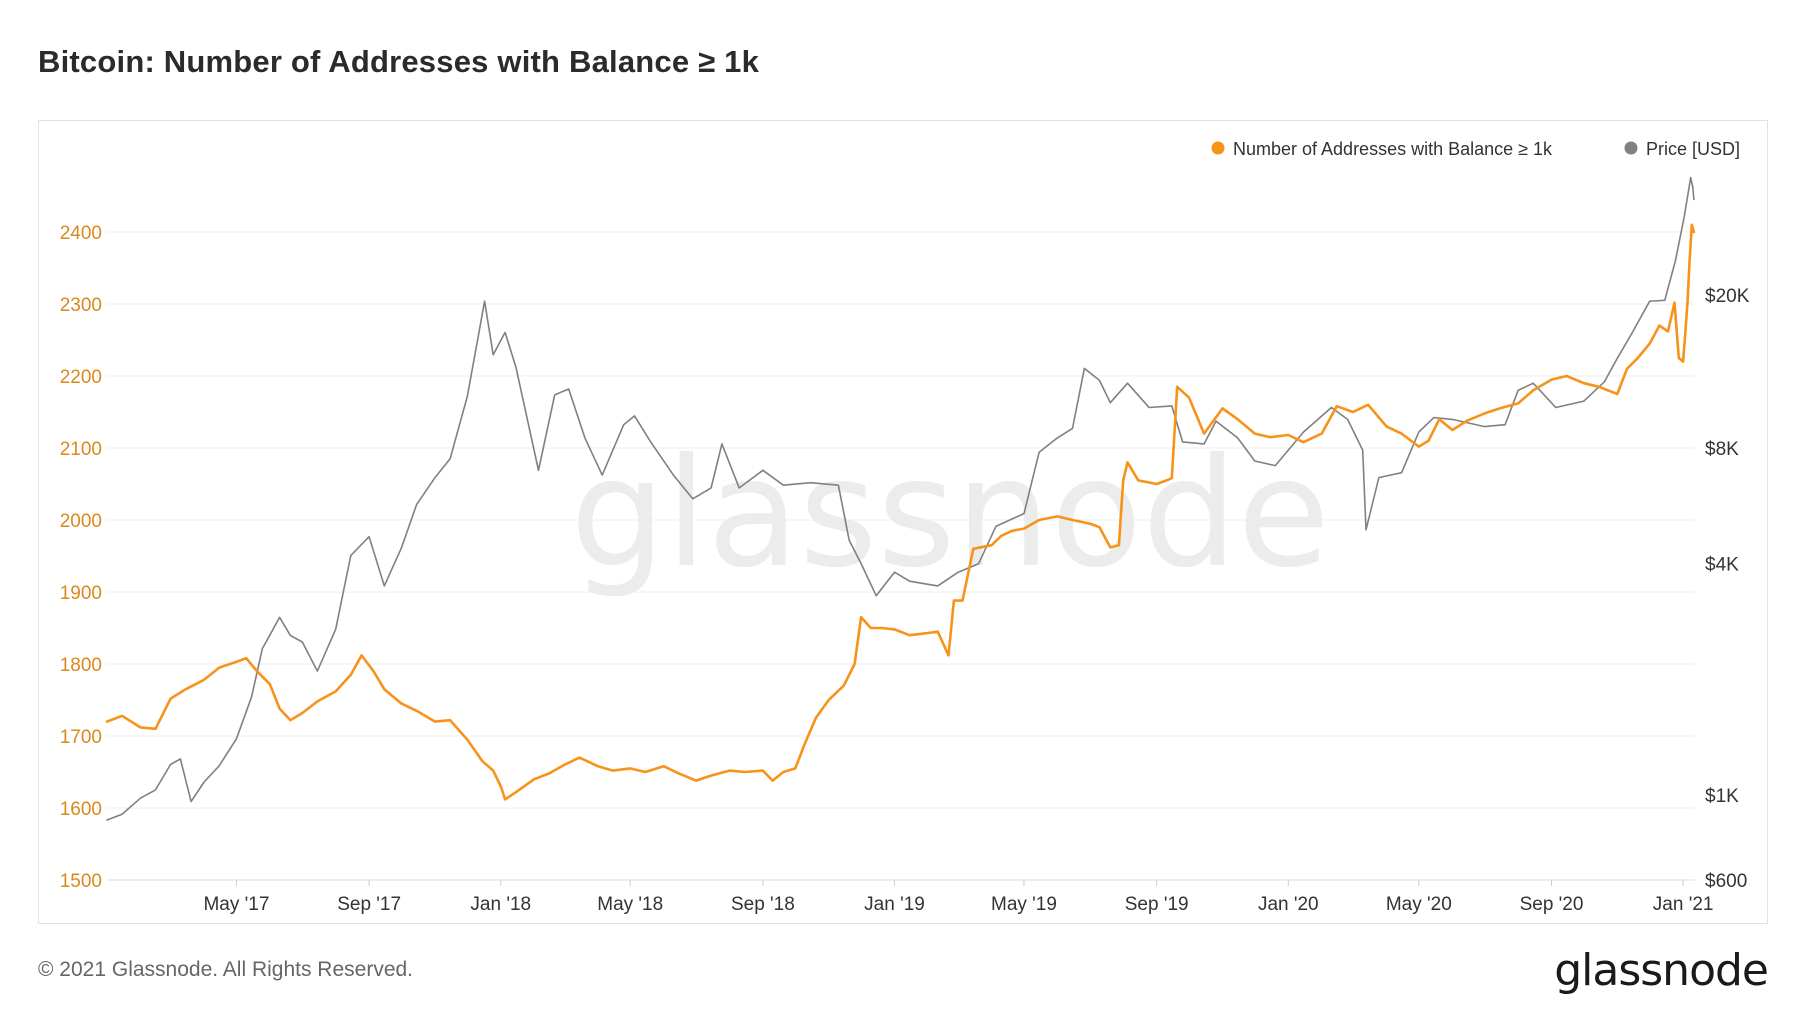 The image size is (1800, 1013). Describe the element at coordinates (1024, 904) in the screenshot. I see `x-tick-label: May '19` at that location.